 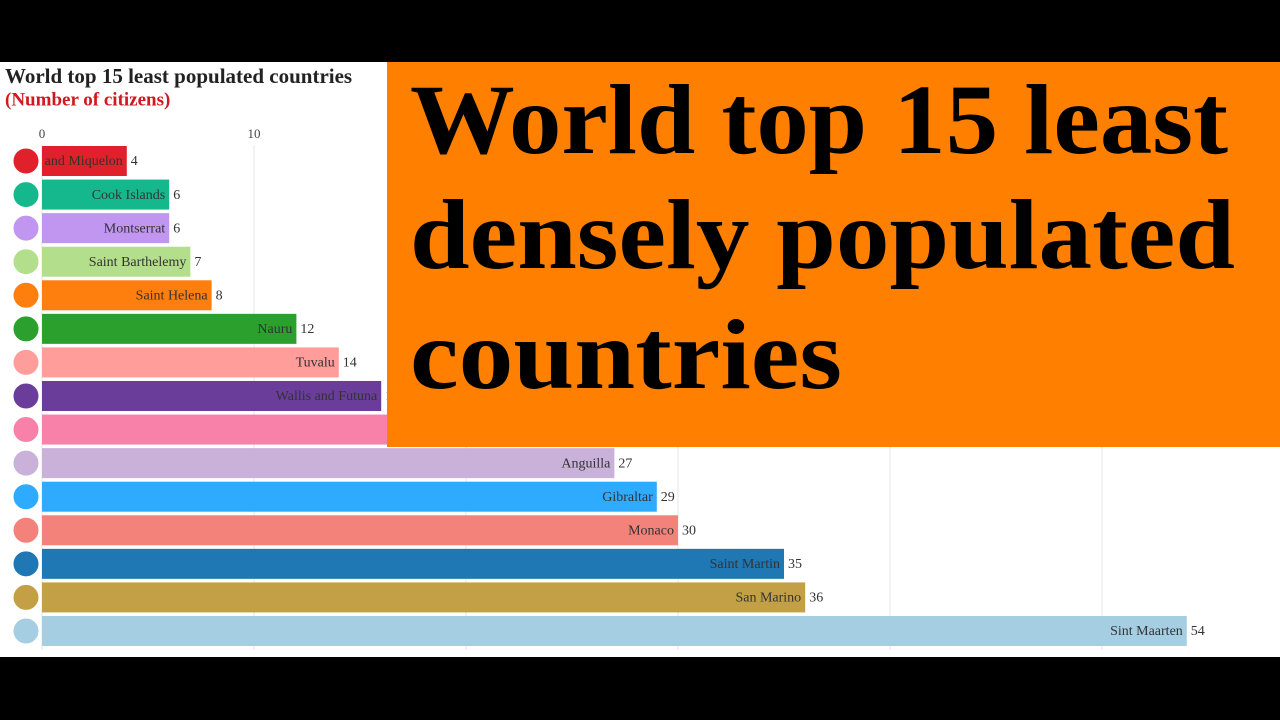 What do you see at coordinates (350, 363) in the screenshot?
I see `value-label: 14` at bounding box center [350, 363].